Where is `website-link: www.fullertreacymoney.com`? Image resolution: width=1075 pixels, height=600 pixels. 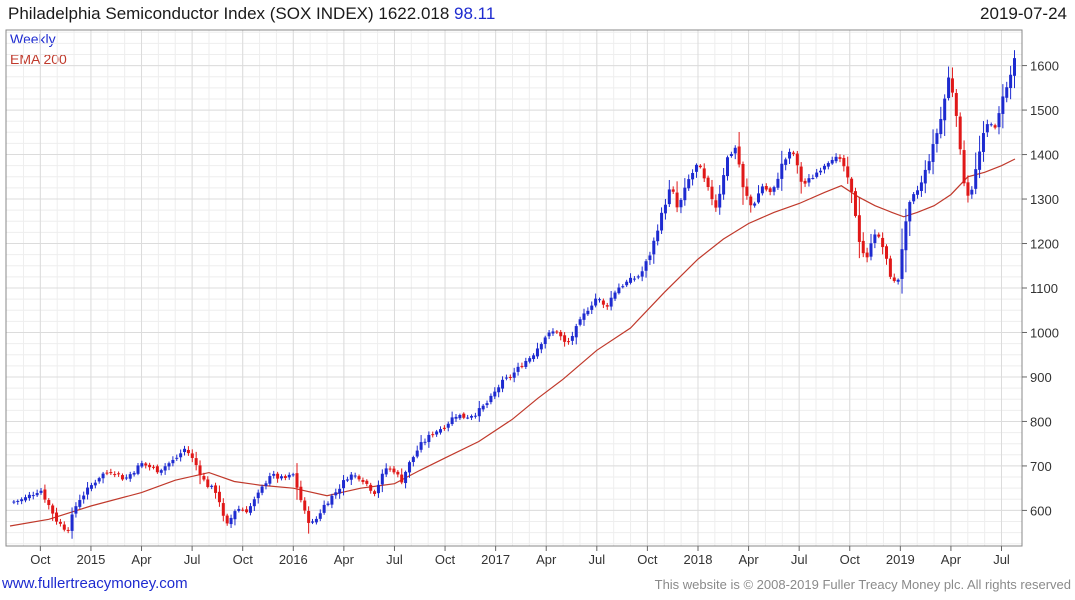 website-link: www.fullertreacymoney.com is located at coordinates (95, 583).